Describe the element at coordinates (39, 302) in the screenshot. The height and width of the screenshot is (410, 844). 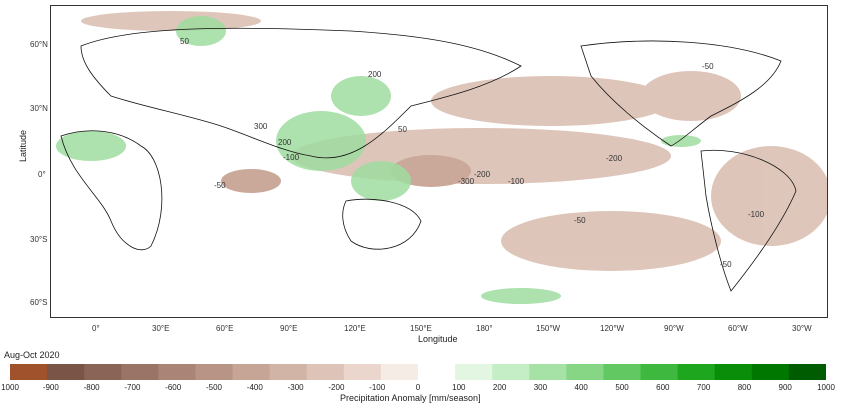
I see `y-tick-60s: 60°S` at that location.